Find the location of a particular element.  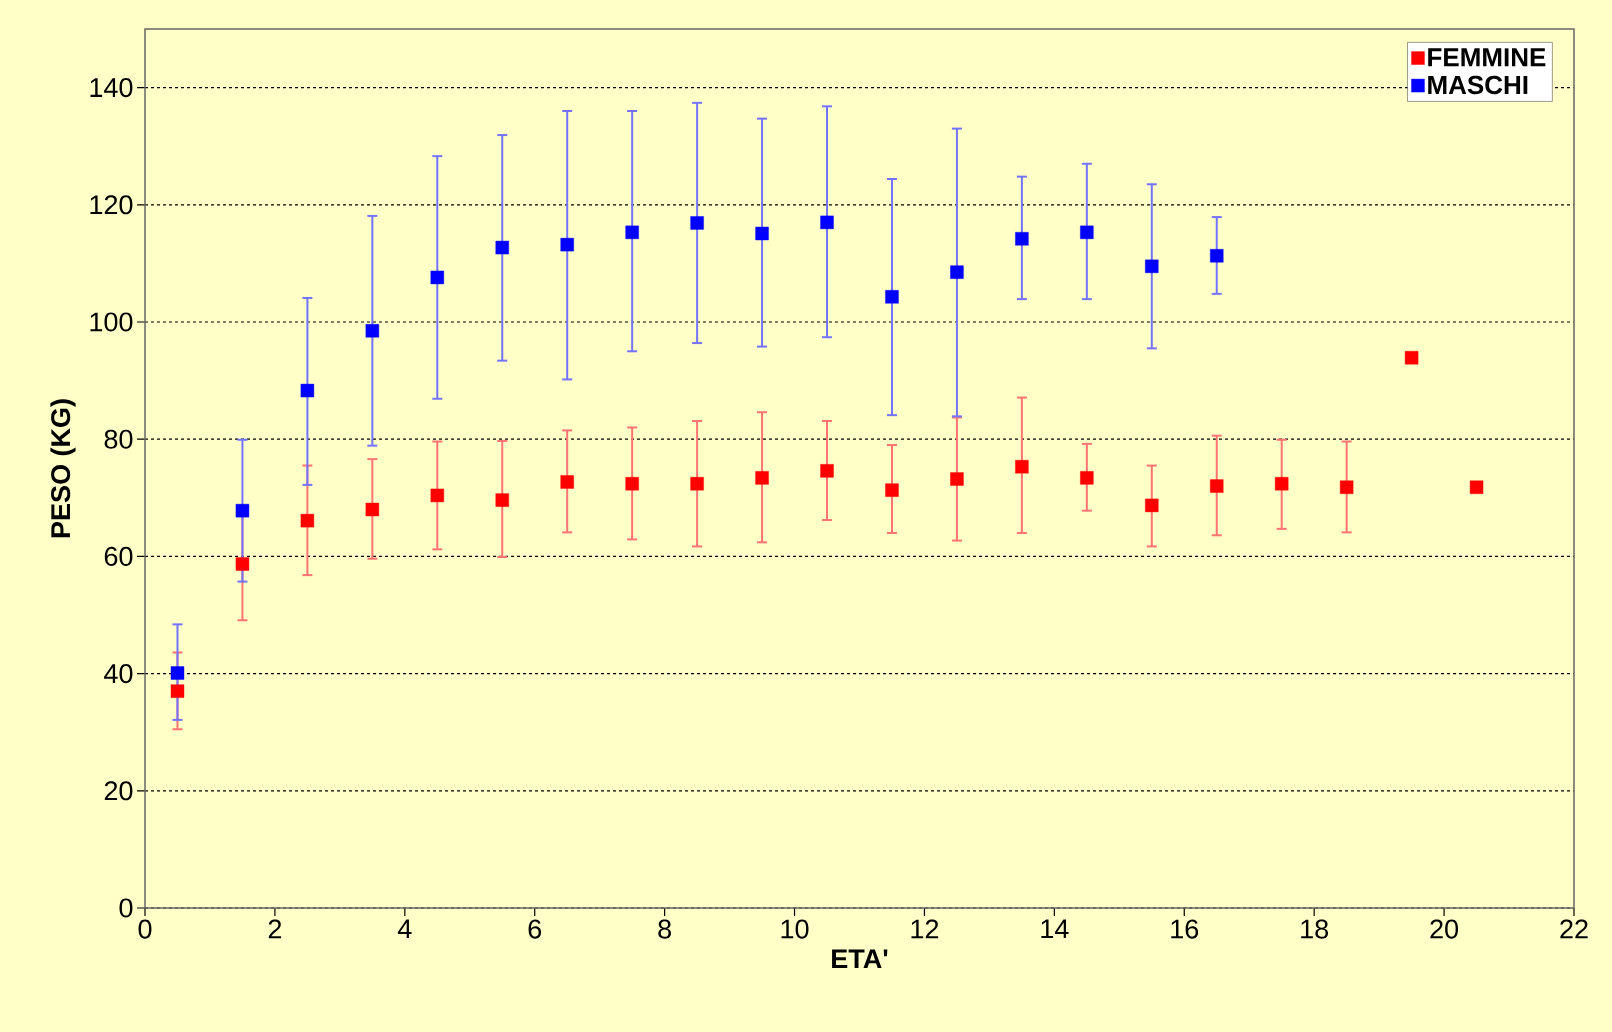

y-tick-label: 120 is located at coordinates (111, 205).